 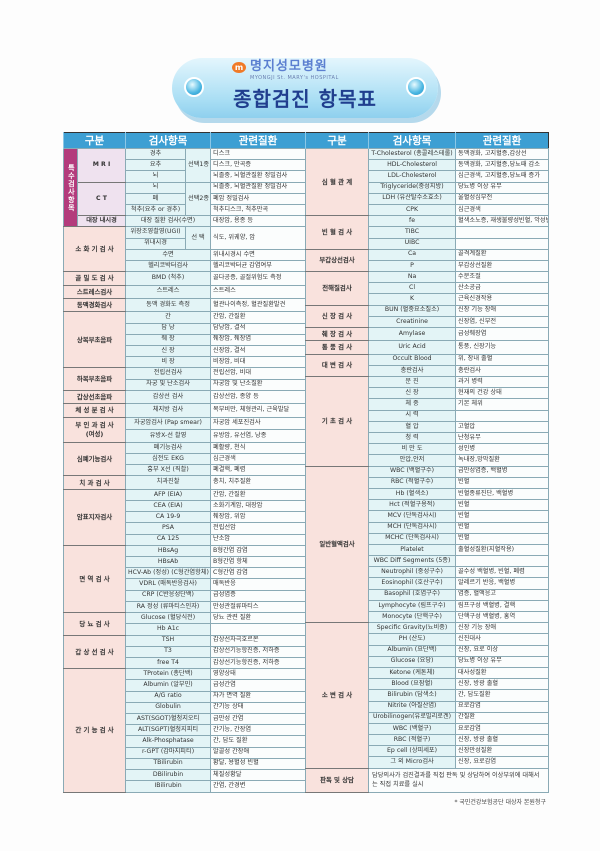 I want to click on table-row: 췌 장 검 사 Amylase 급성췌장염, so click(x=427, y=334).